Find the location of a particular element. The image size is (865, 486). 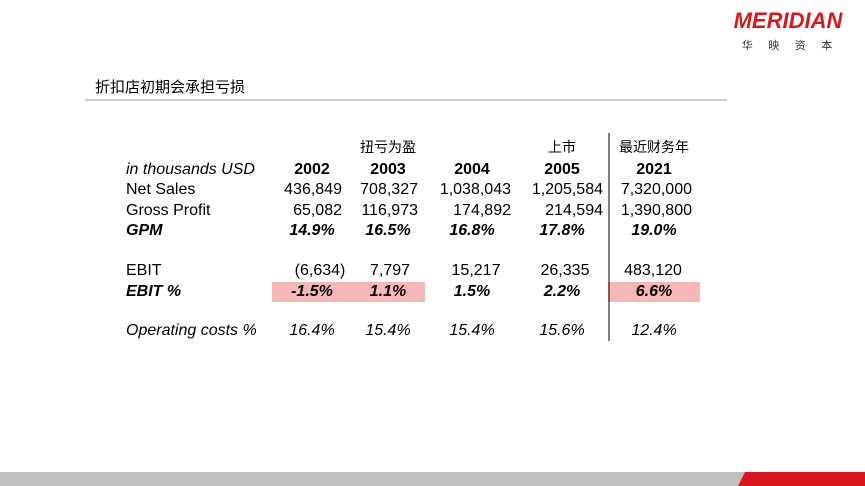

cell: 7,320,000 is located at coordinates (656, 189).